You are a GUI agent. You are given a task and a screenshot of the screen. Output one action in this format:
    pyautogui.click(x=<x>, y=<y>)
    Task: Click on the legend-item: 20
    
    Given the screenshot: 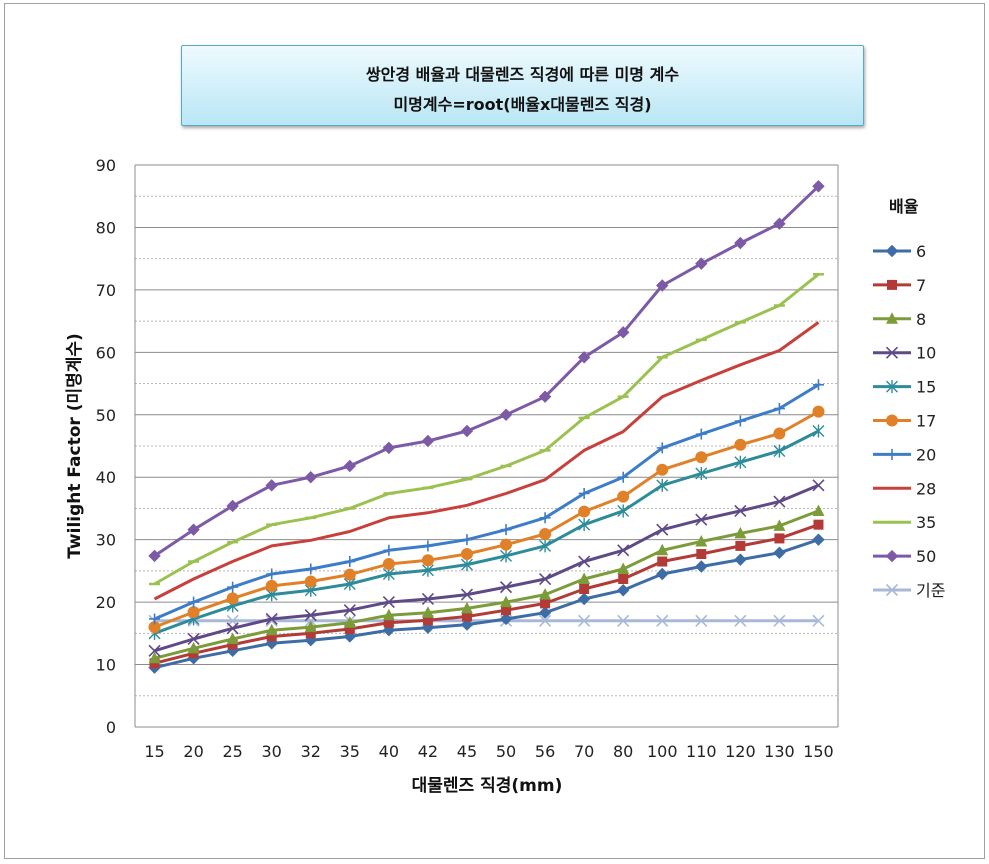 What is the action you would take?
    pyautogui.click(x=904, y=454)
    